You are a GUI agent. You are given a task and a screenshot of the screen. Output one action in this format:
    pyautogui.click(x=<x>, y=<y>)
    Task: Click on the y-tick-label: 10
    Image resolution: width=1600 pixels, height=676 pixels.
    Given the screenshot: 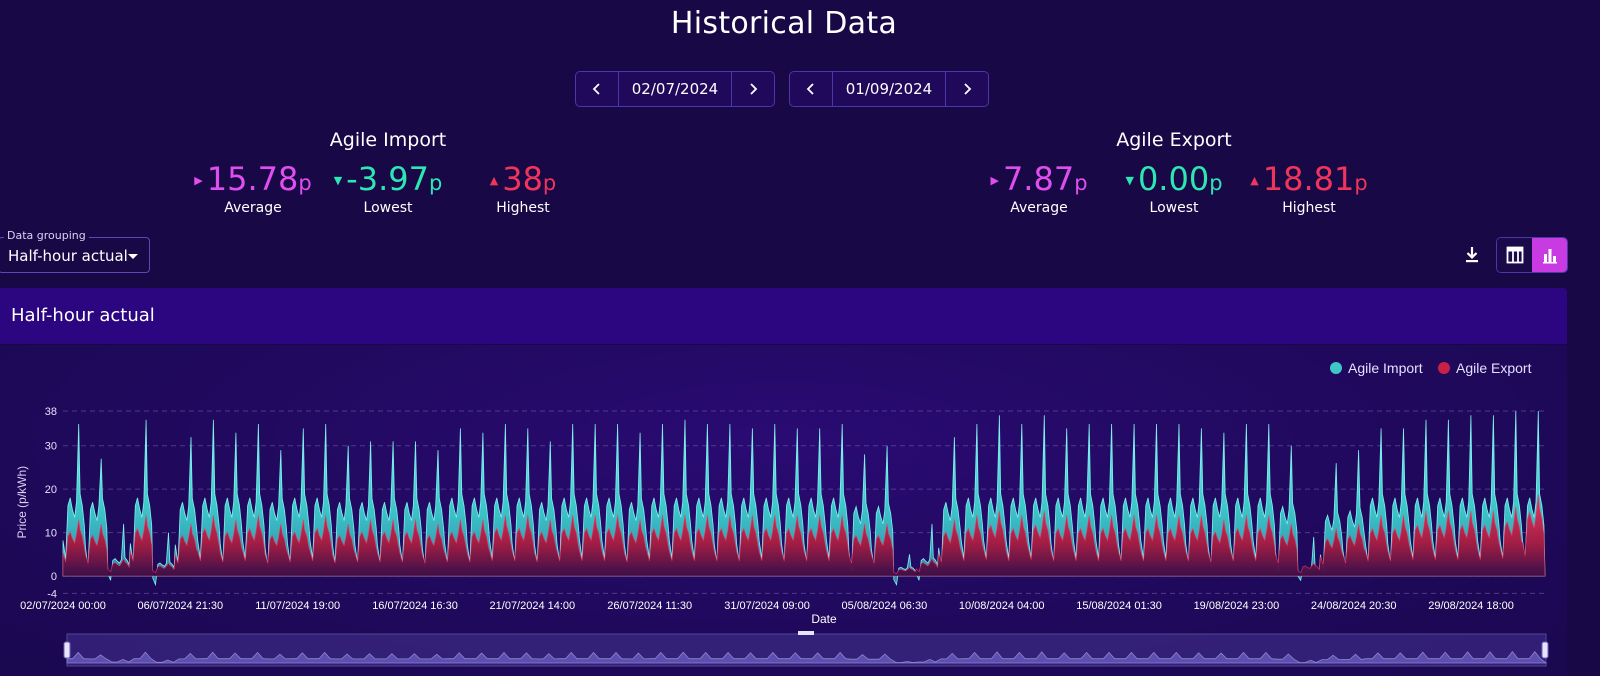 What is the action you would take?
    pyautogui.click(x=51, y=534)
    